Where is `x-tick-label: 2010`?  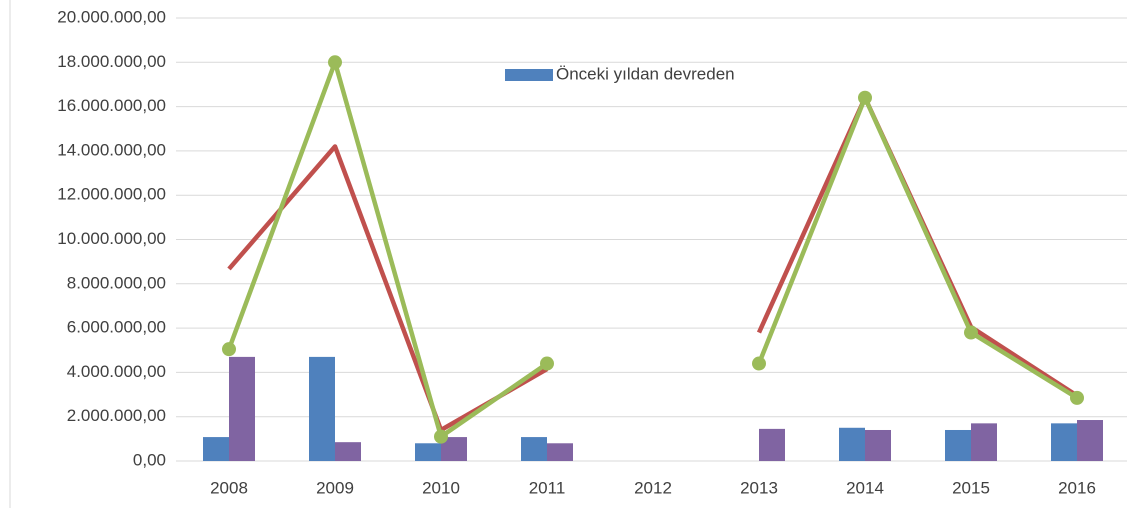 x-tick-label: 2010 is located at coordinates (441, 487).